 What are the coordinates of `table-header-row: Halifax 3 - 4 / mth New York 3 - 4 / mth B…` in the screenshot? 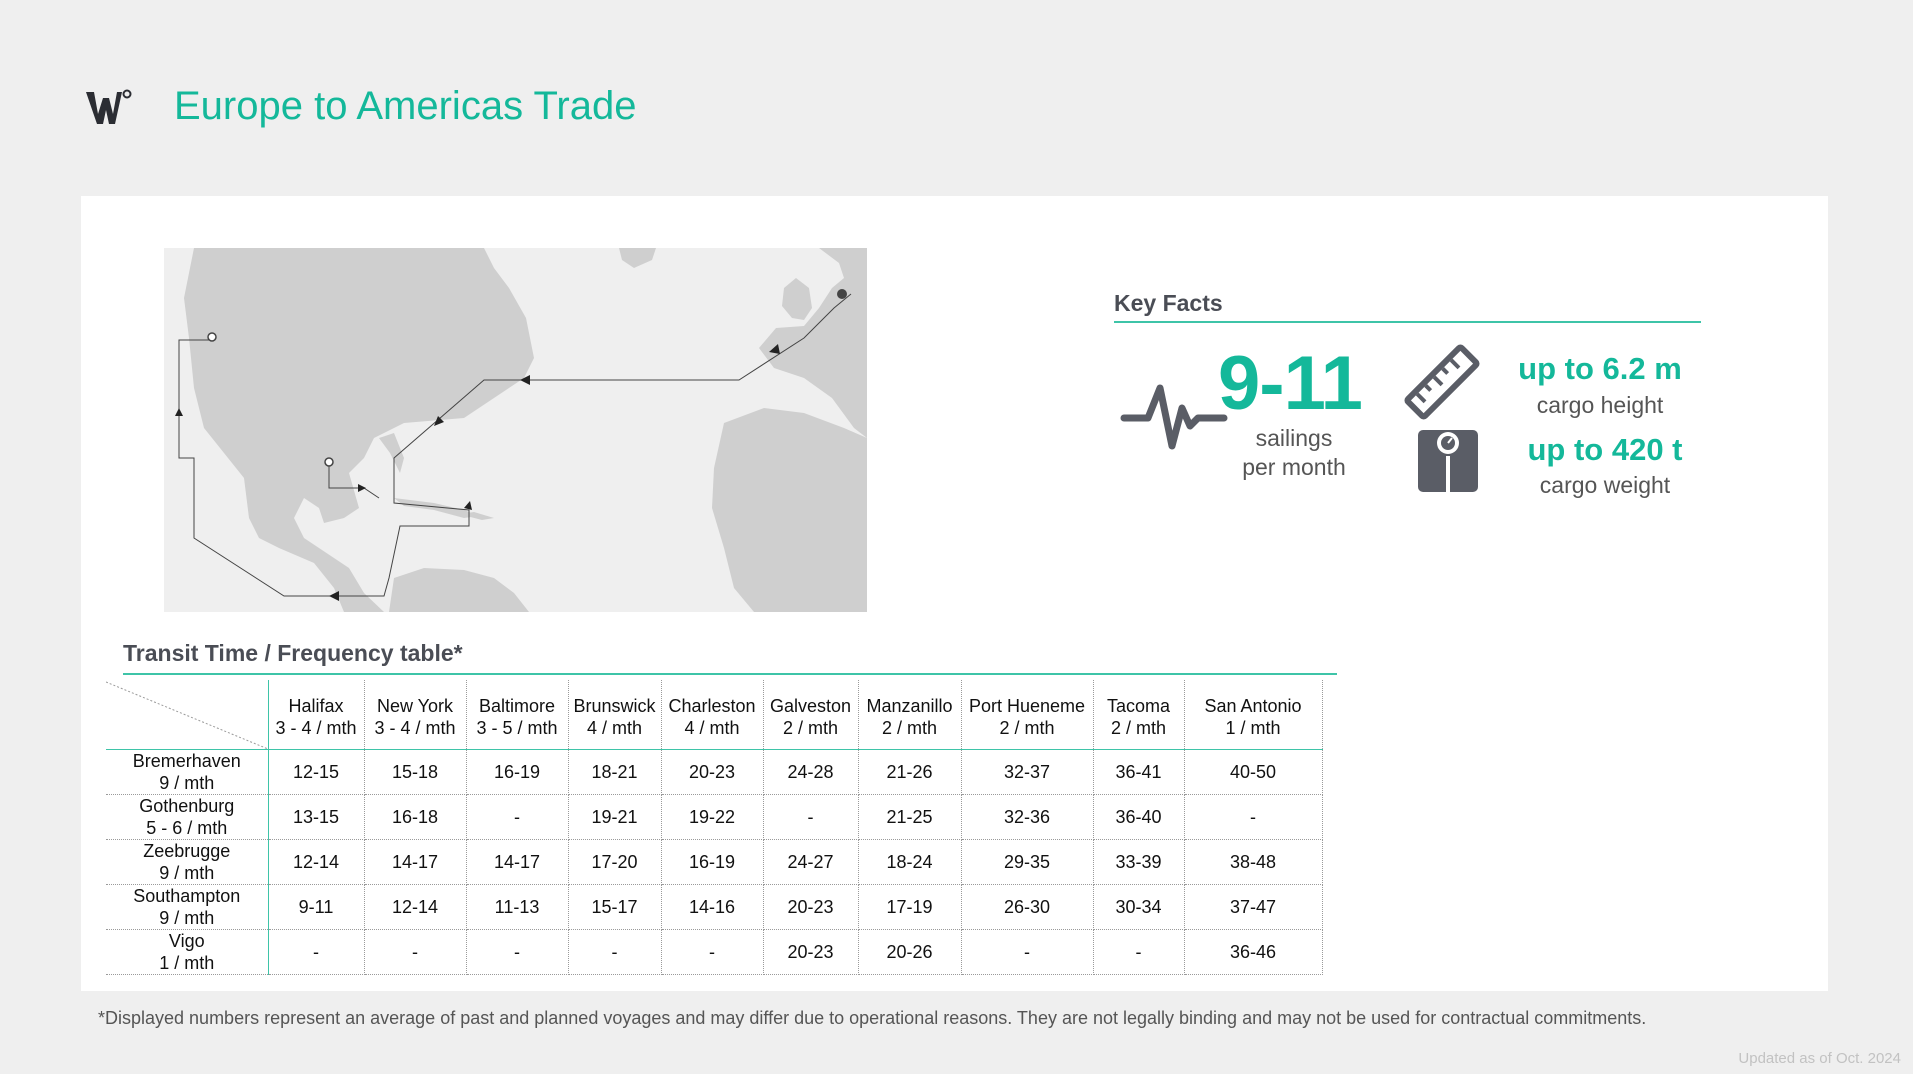 It's located at (714, 715).